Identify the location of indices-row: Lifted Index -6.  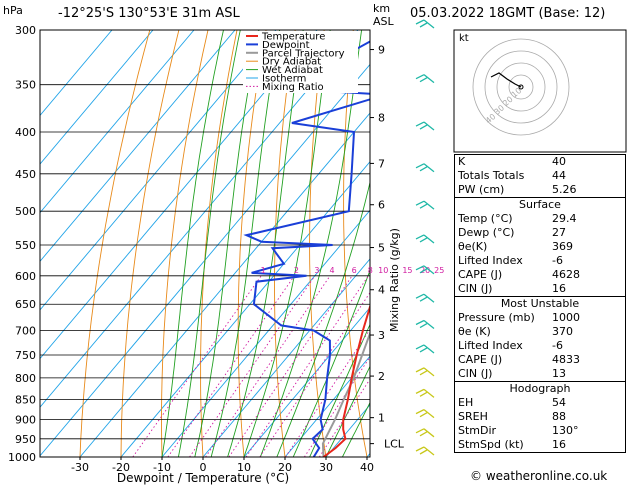
(540, 261).